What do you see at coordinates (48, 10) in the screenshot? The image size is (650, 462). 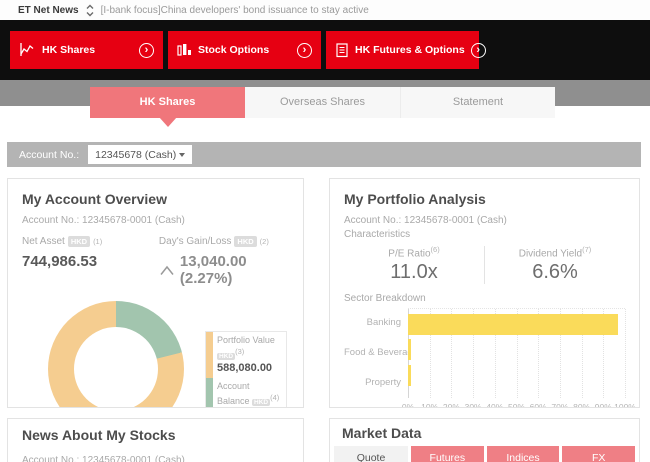 I see `ticker-brand: ET Net News` at bounding box center [48, 10].